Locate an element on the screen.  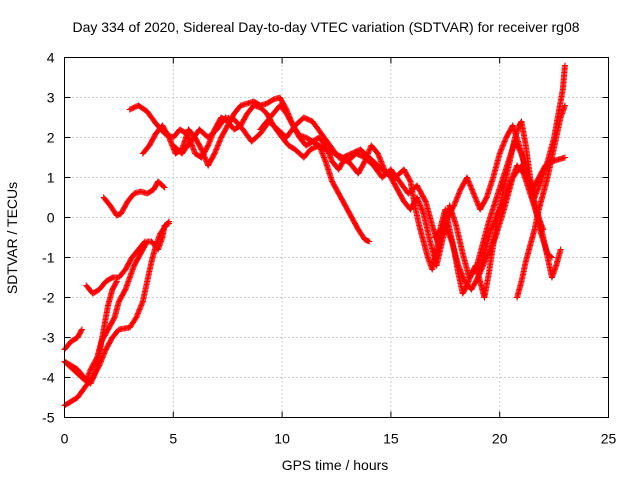
x-tick-label: 5 is located at coordinates (173, 439).